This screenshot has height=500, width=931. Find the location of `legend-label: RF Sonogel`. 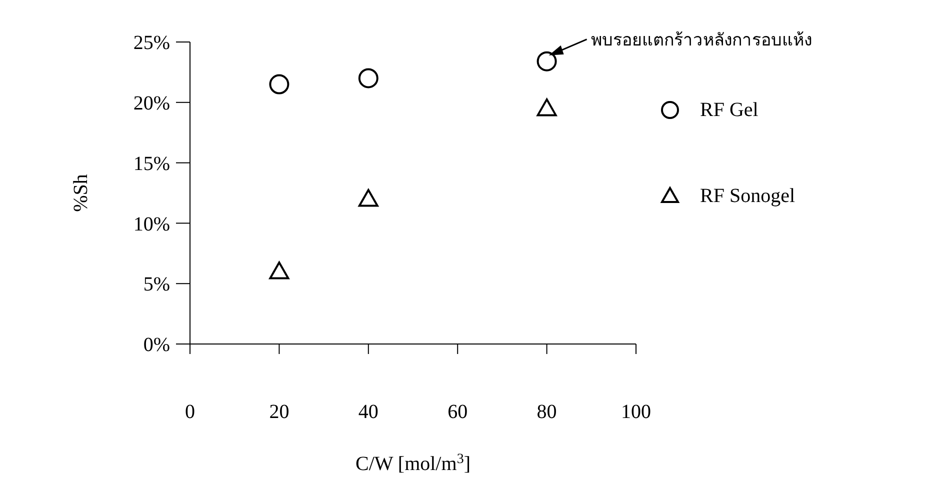

legend-label: RF Sonogel is located at coordinates (748, 196).